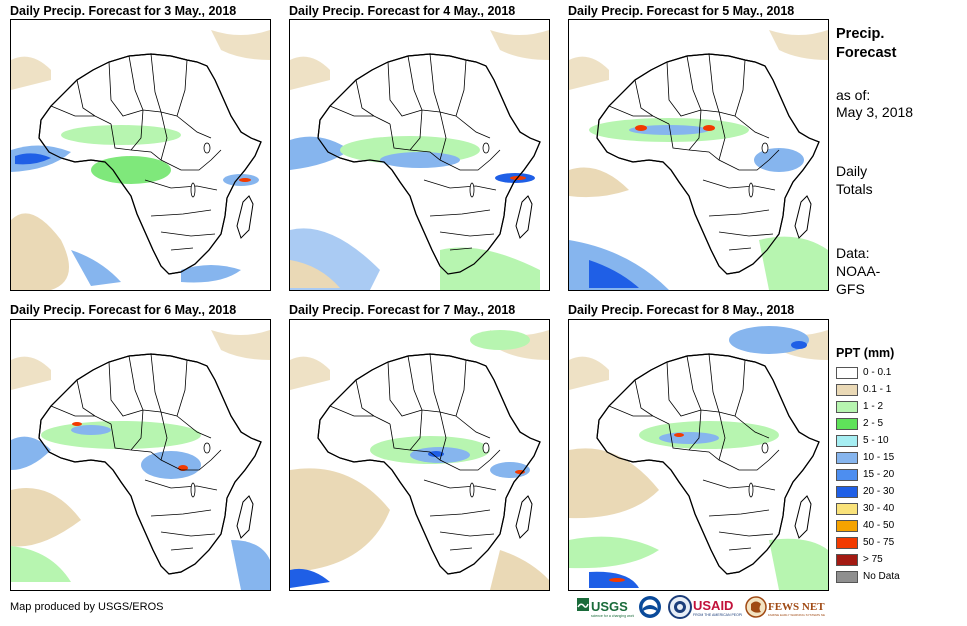  I want to click on totals-line2: Totals, so click(854, 189).